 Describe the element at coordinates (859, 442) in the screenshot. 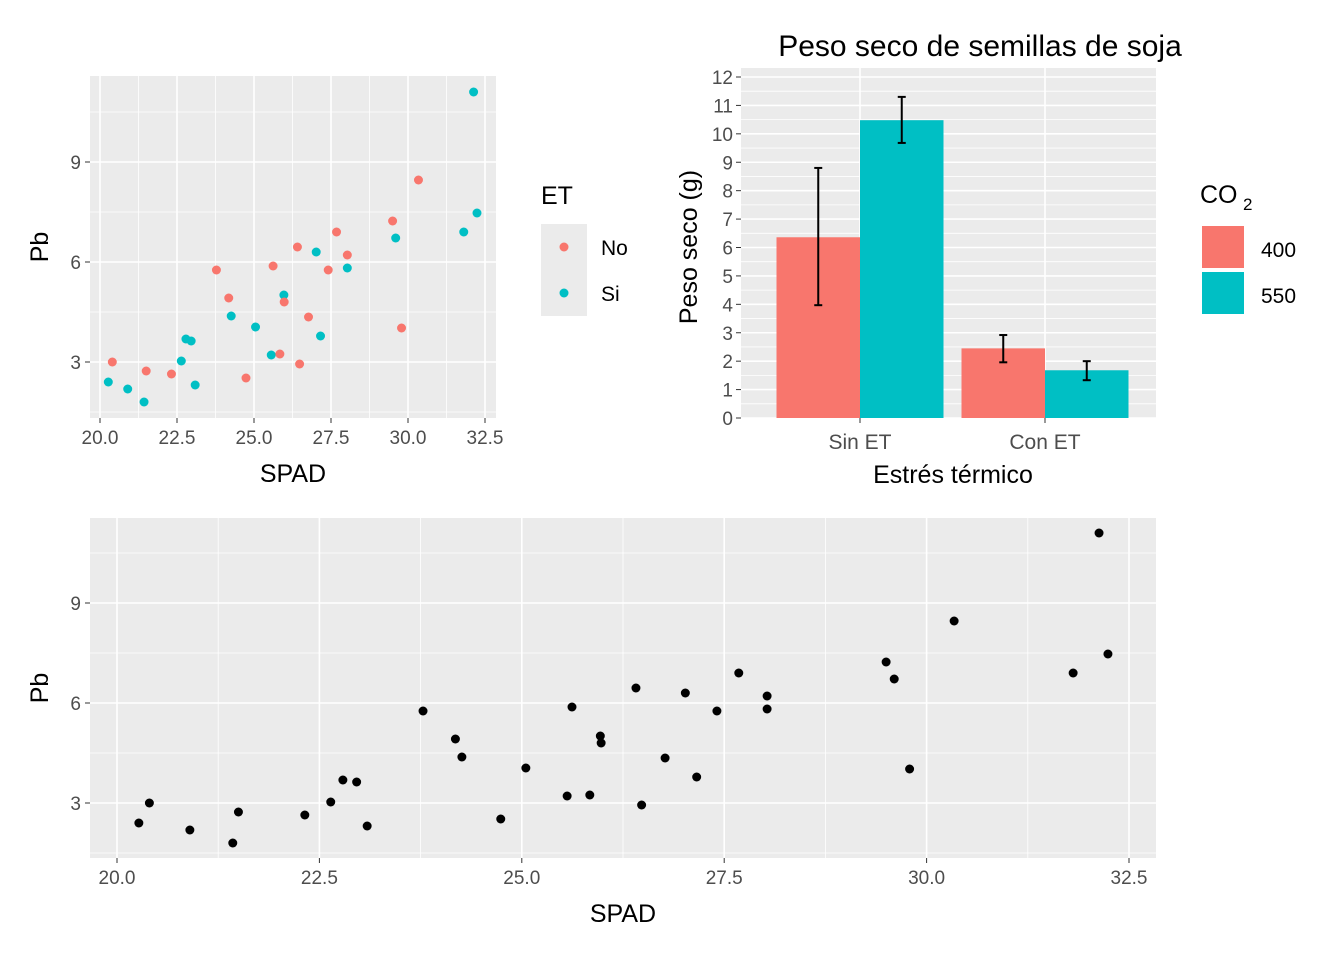

I see `x-tick-label: Sin ET` at that location.